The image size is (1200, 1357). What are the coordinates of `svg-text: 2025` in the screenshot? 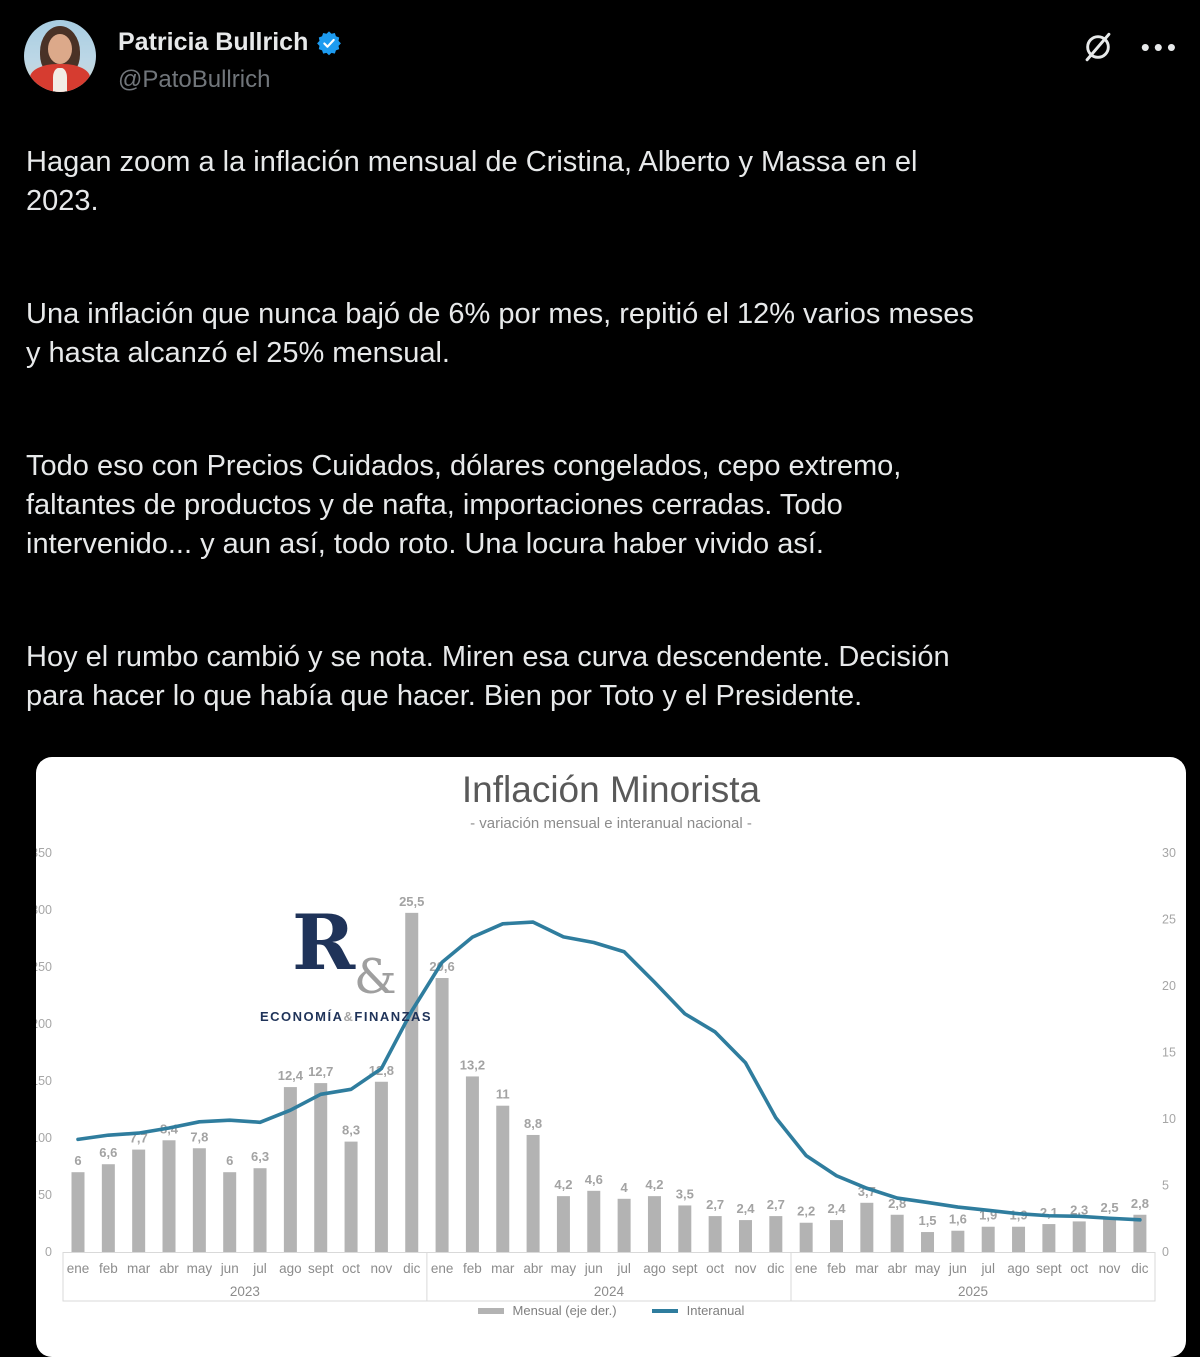 It's located at (973, 1291).